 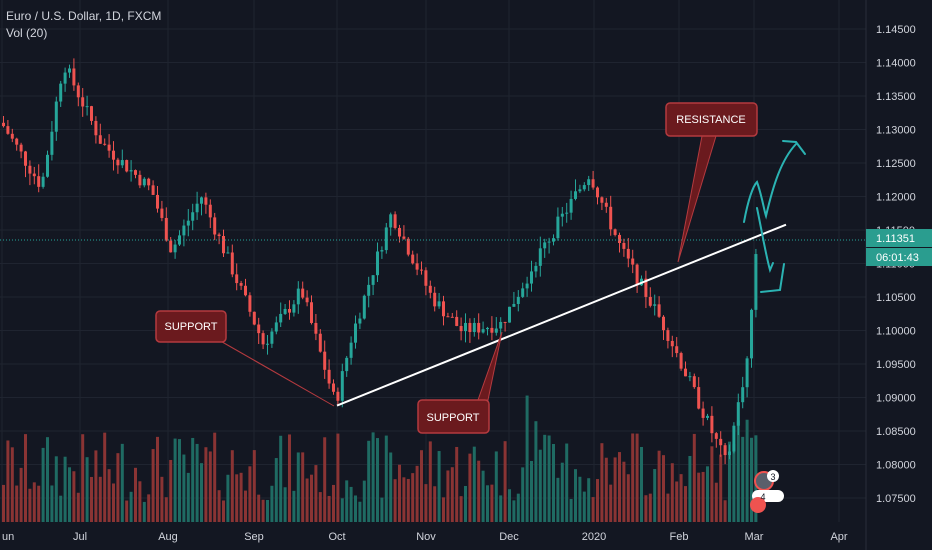 What do you see at coordinates (767, 501) in the screenshot?
I see `event-badge-4: 4` at bounding box center [767, 501].